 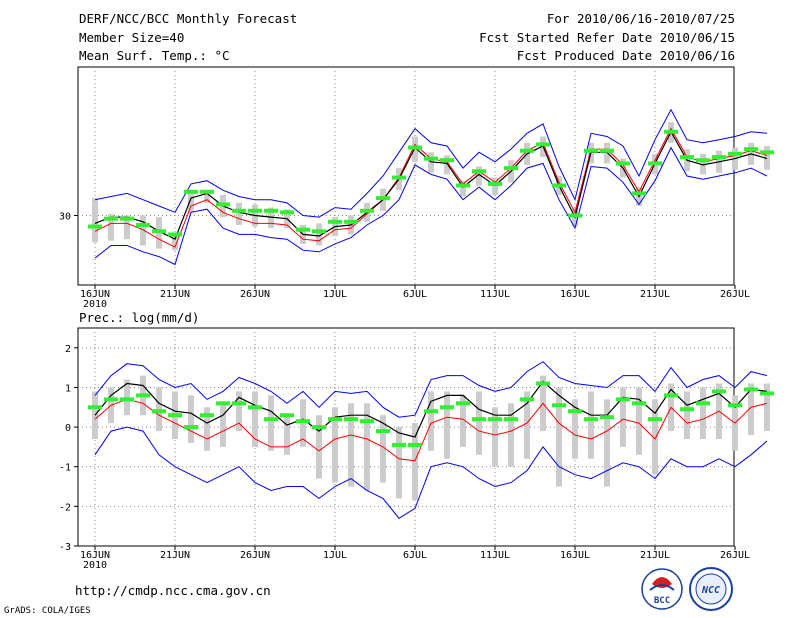 I want to click on precip-highlight-markers, so click(x=431, y=414).